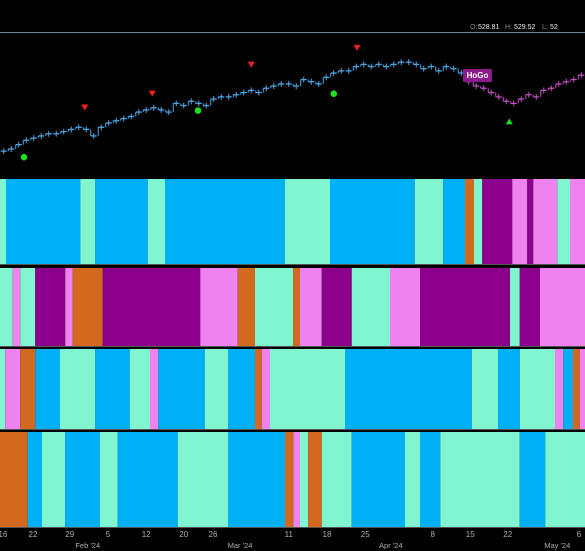 This screenshot has height=551, width=585. I want to click on ohlc-header: O: 528.81 H: 529.52 L: 52, so click(514, 27).